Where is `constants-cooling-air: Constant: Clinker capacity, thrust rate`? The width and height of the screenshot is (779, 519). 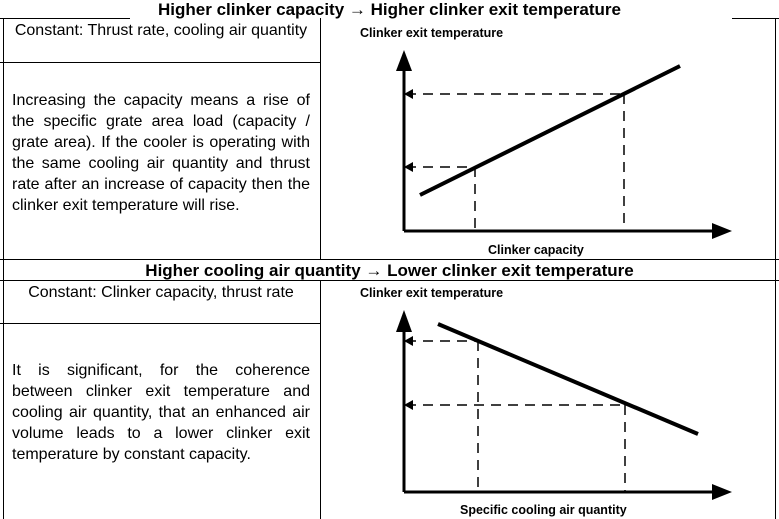 constants-cooling-air: Constant: Clinker capacity, thrust rate is located at coordinates (161, 292).